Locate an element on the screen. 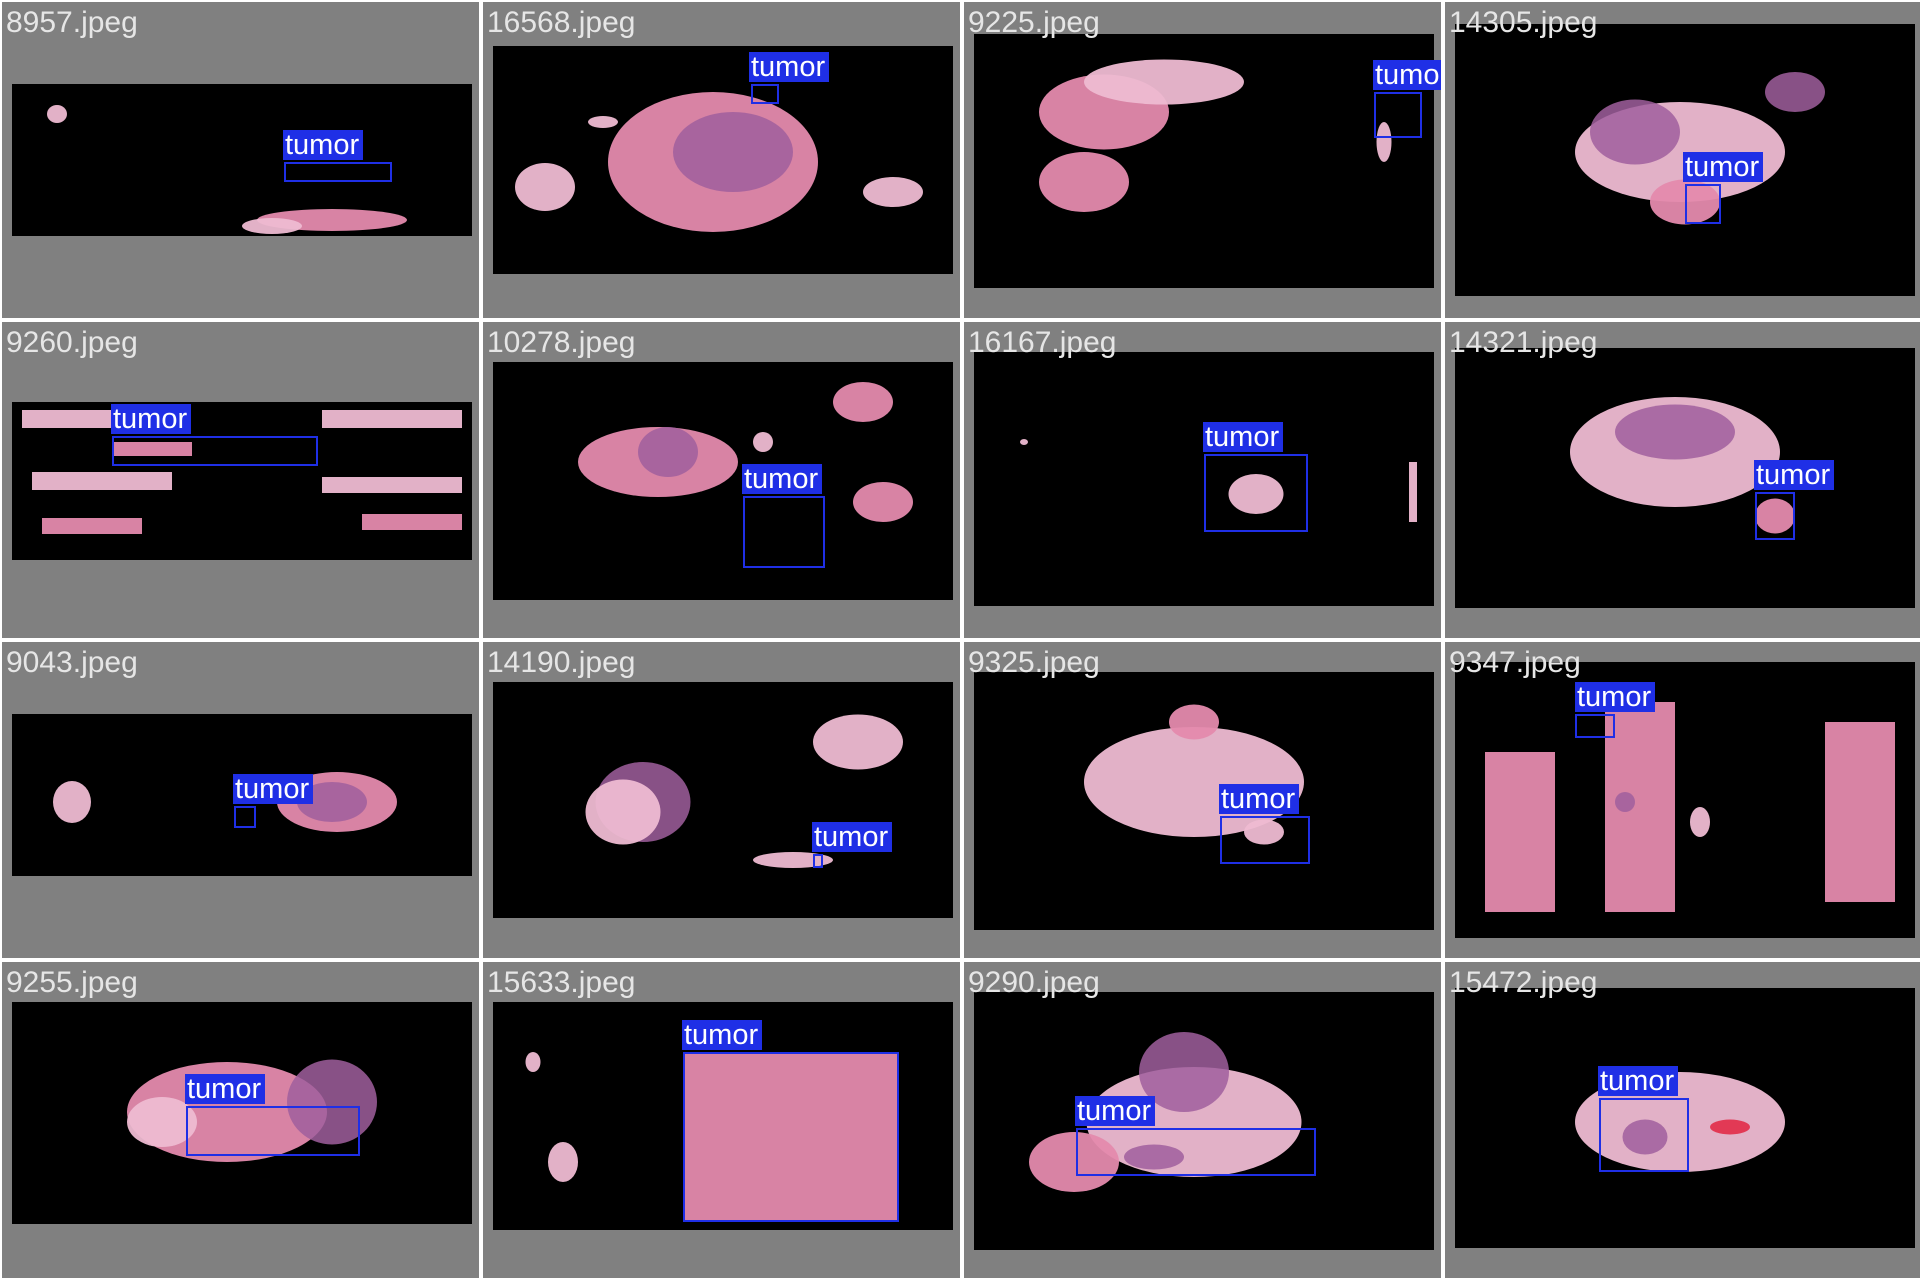 This screenshot has width=1920, height=1280. result-tile: 16167.jpeg tumor is located at coordinates (1202, 480).